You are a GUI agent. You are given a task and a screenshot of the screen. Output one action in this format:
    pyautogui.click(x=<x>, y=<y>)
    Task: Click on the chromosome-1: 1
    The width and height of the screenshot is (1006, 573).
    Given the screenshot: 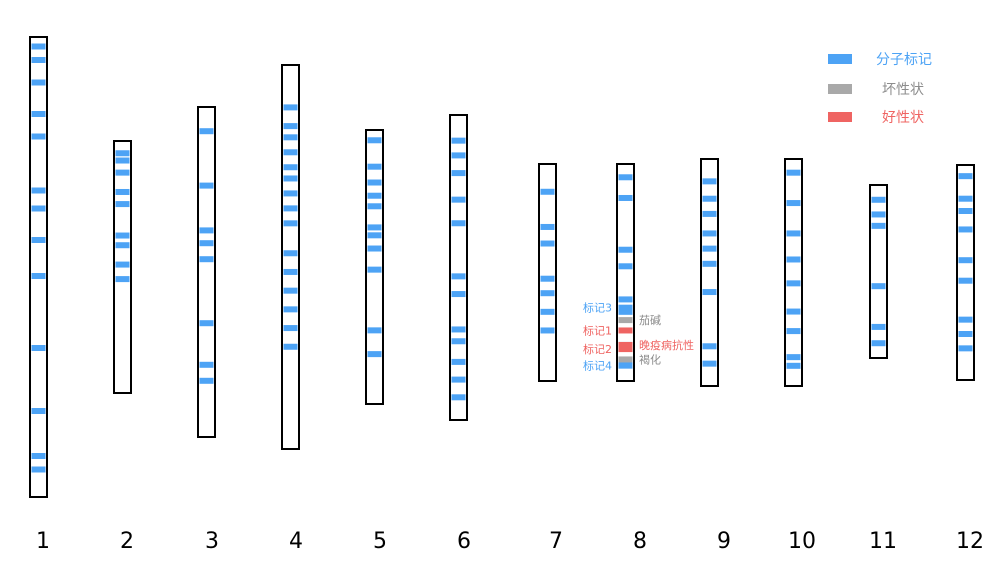 What is the action you would take?
    pyautogui.click(x=39, y=295)
    